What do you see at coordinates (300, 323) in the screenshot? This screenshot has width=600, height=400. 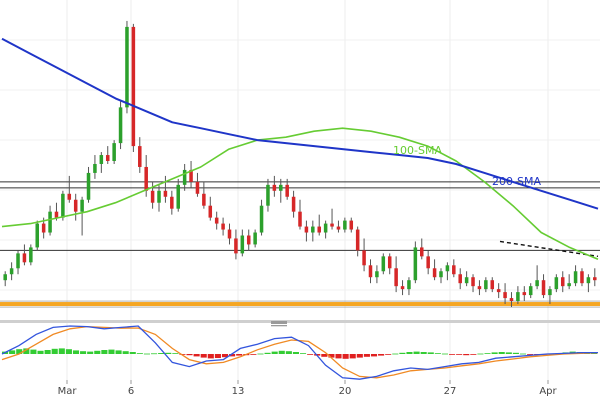 I see `panel-divider` at bounding box center [300, 323].